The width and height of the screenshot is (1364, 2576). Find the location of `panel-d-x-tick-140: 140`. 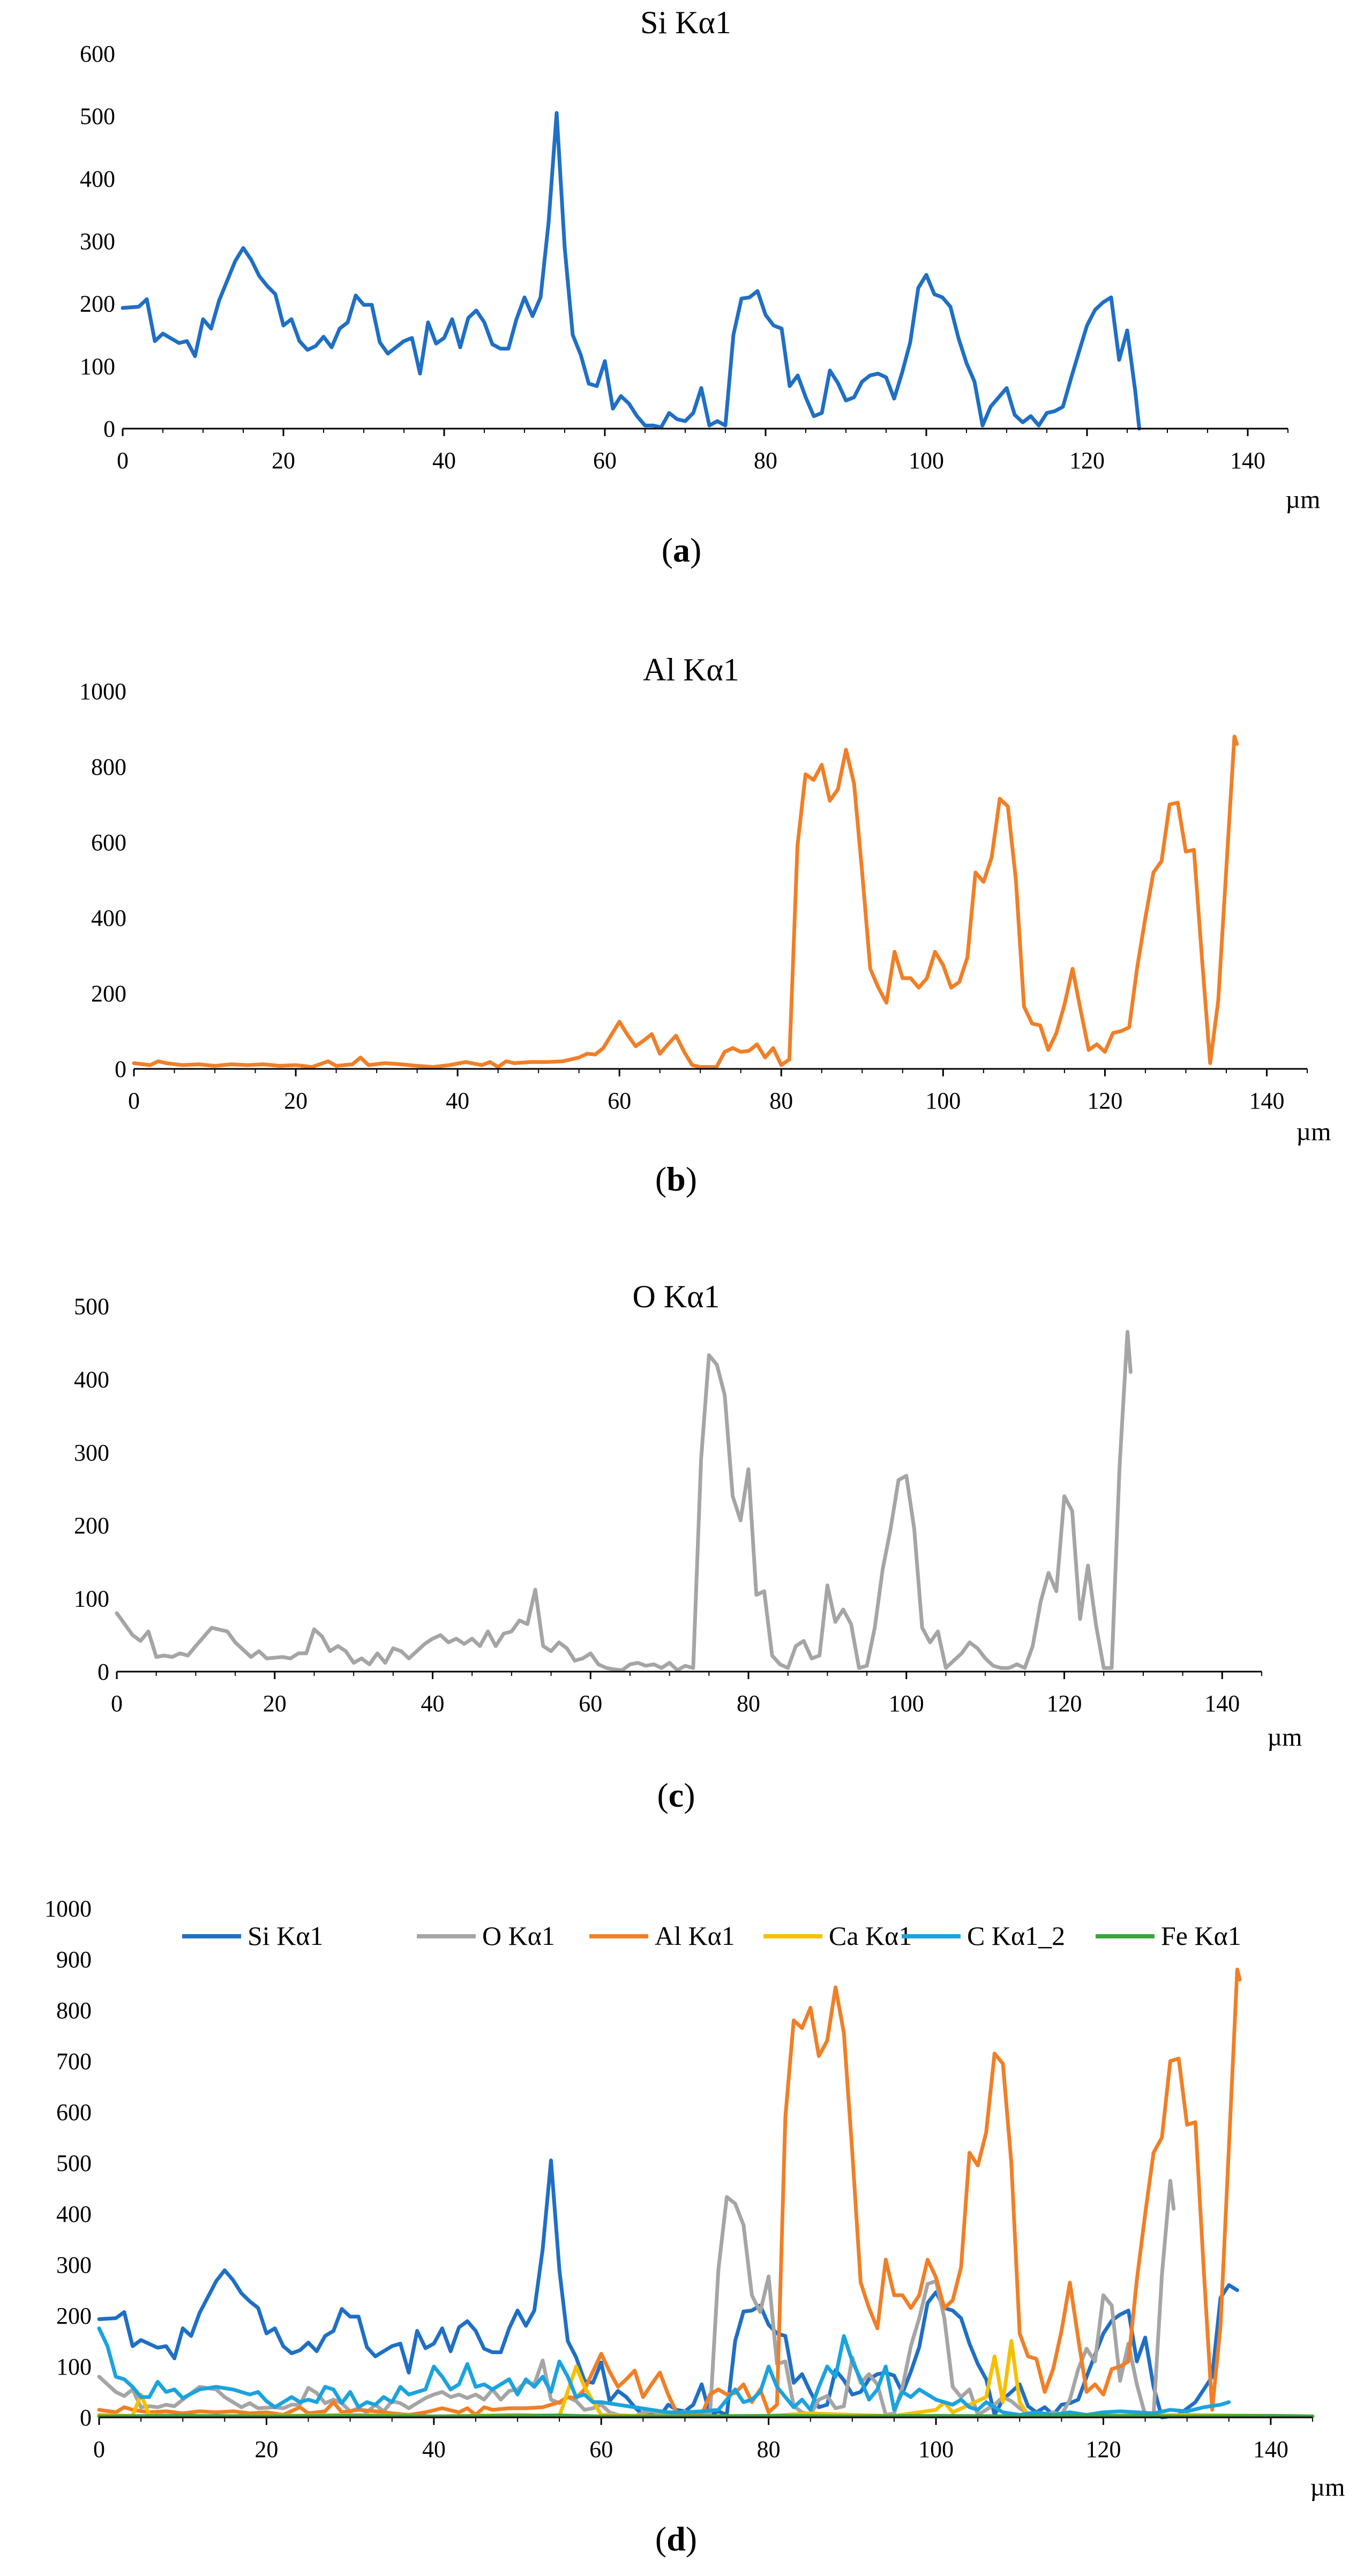

panel-d-x-tick-140: 140 is located at coordinates (1270, 2449).